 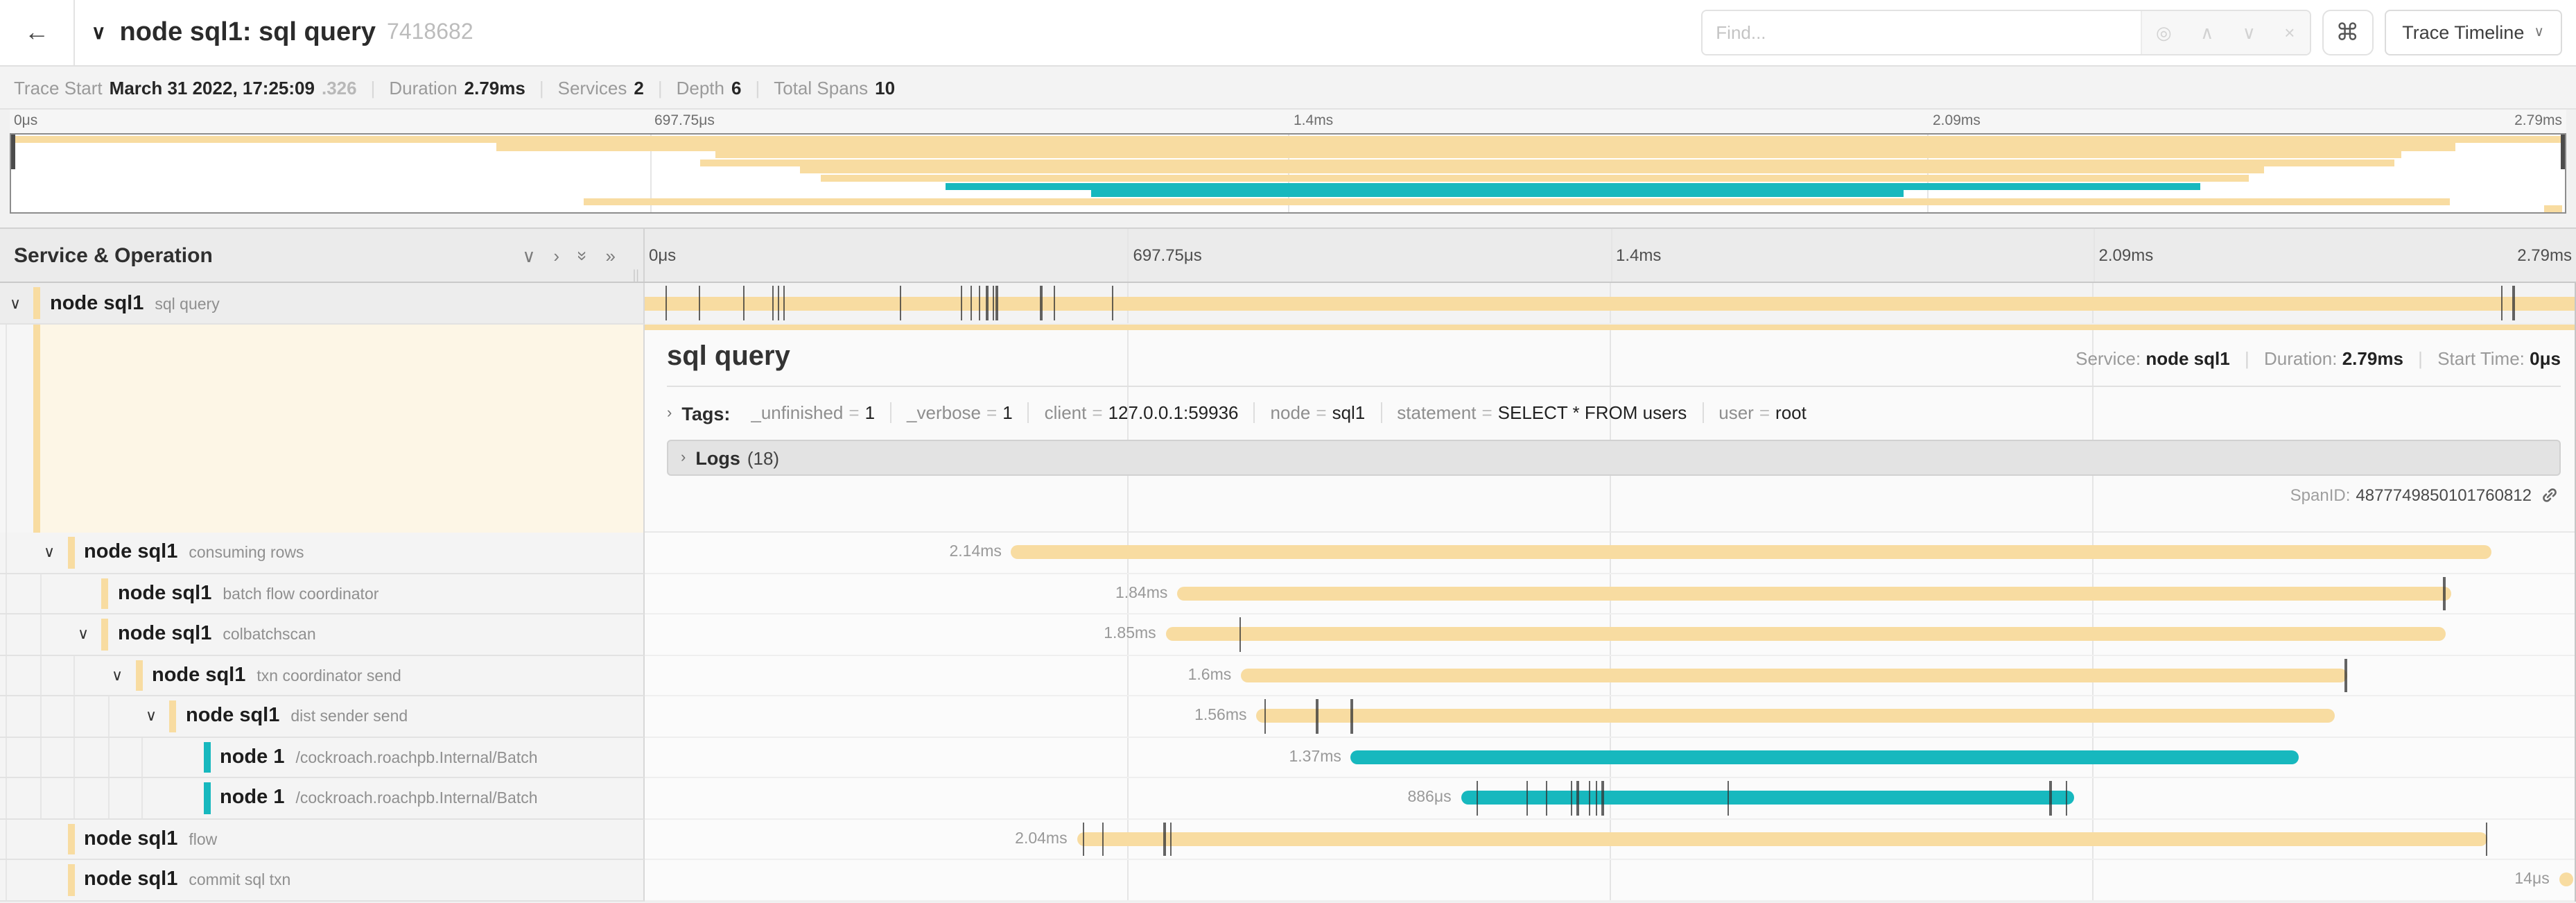 I want to click on header-actions: ◎ ∧ ∨ × ⌘ Trace Timeline ∨, so click(x=2138, y=32).